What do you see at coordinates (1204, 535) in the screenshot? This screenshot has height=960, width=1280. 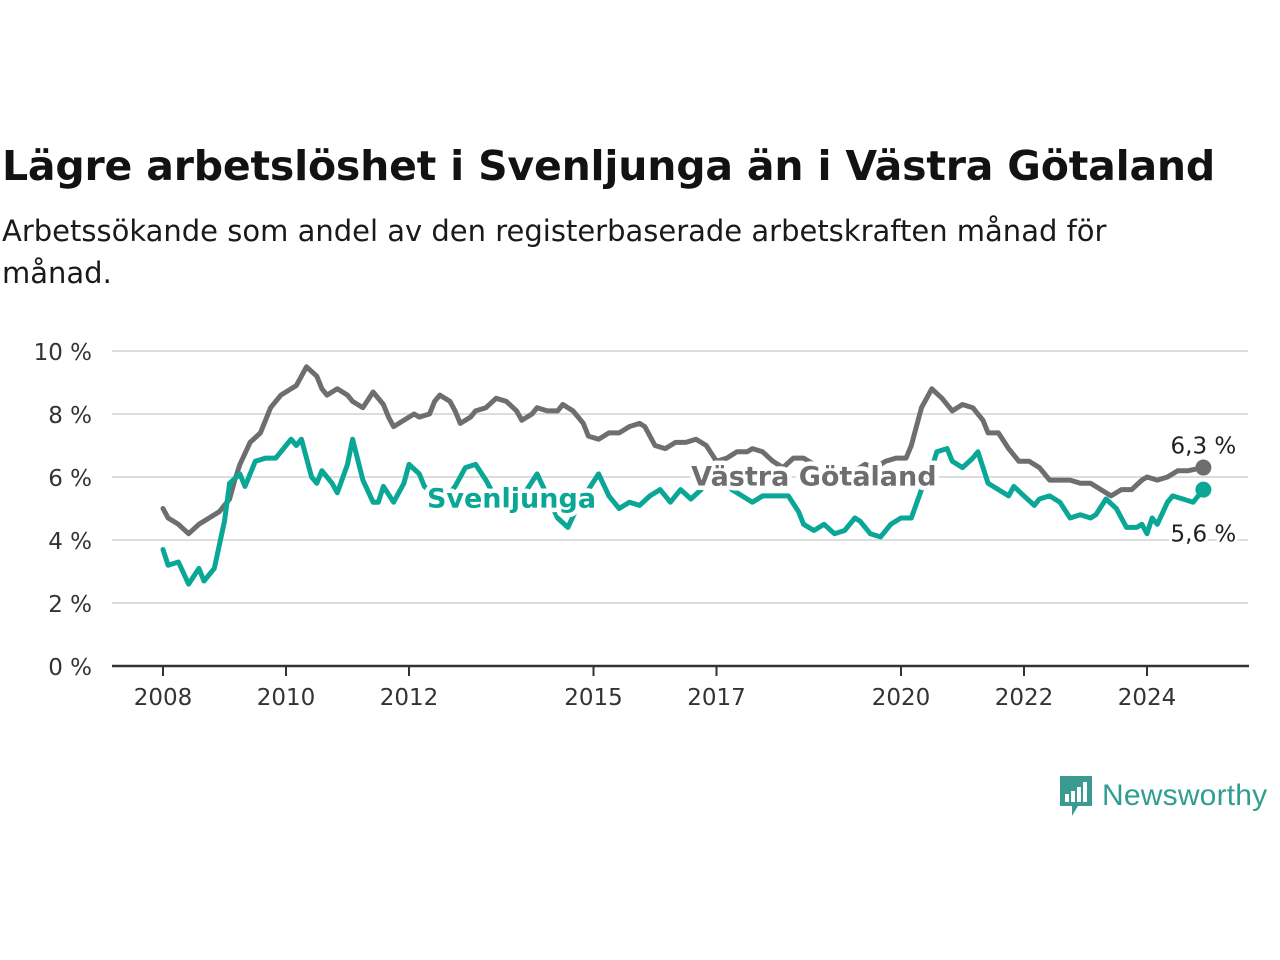 I see `series-end-label: 5,6 %` at bounding box center [1204, 535].